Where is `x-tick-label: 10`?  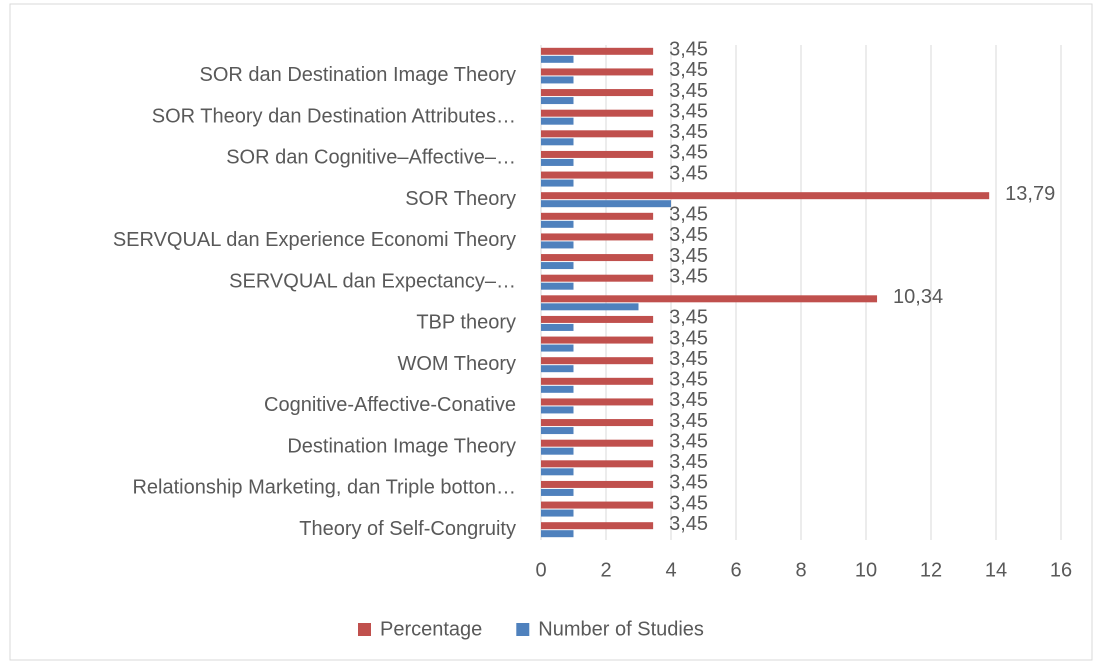
x-tick-label: 10 is located at coordinates (866, 570).